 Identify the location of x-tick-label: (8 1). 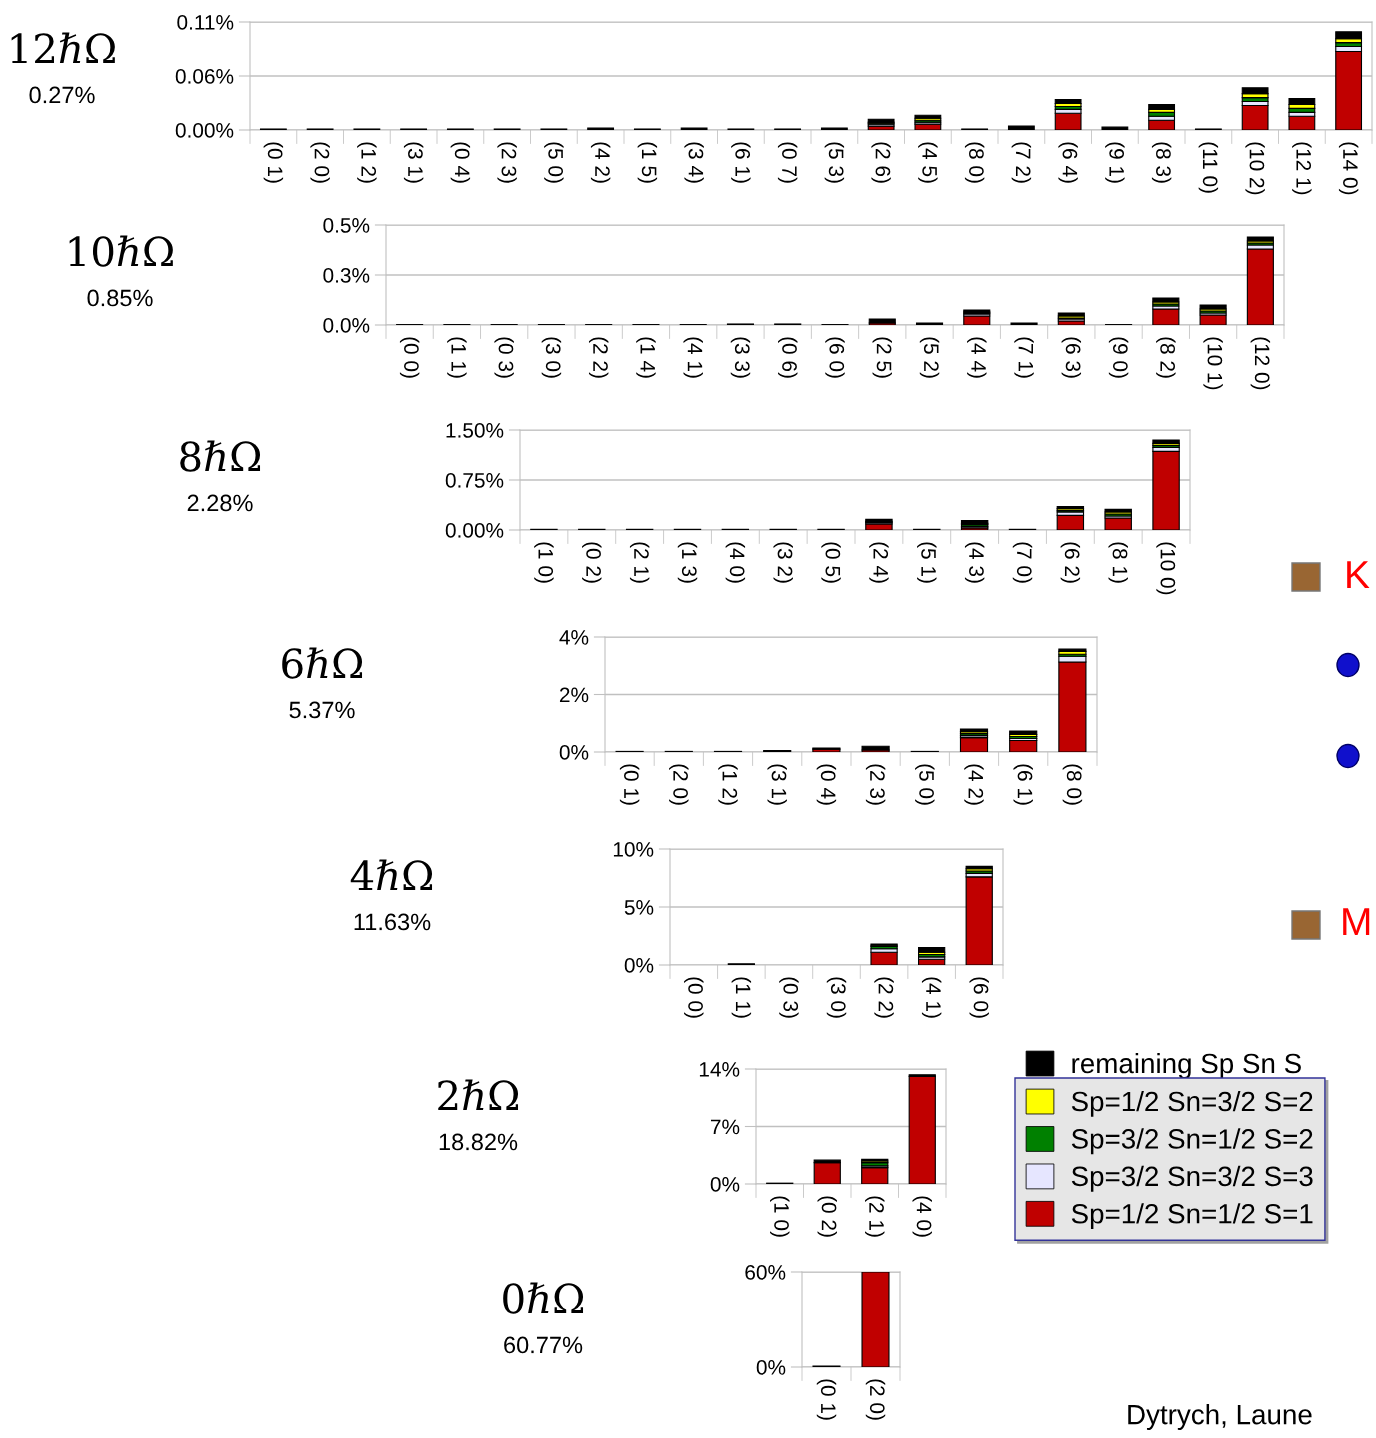
(1118, 562).